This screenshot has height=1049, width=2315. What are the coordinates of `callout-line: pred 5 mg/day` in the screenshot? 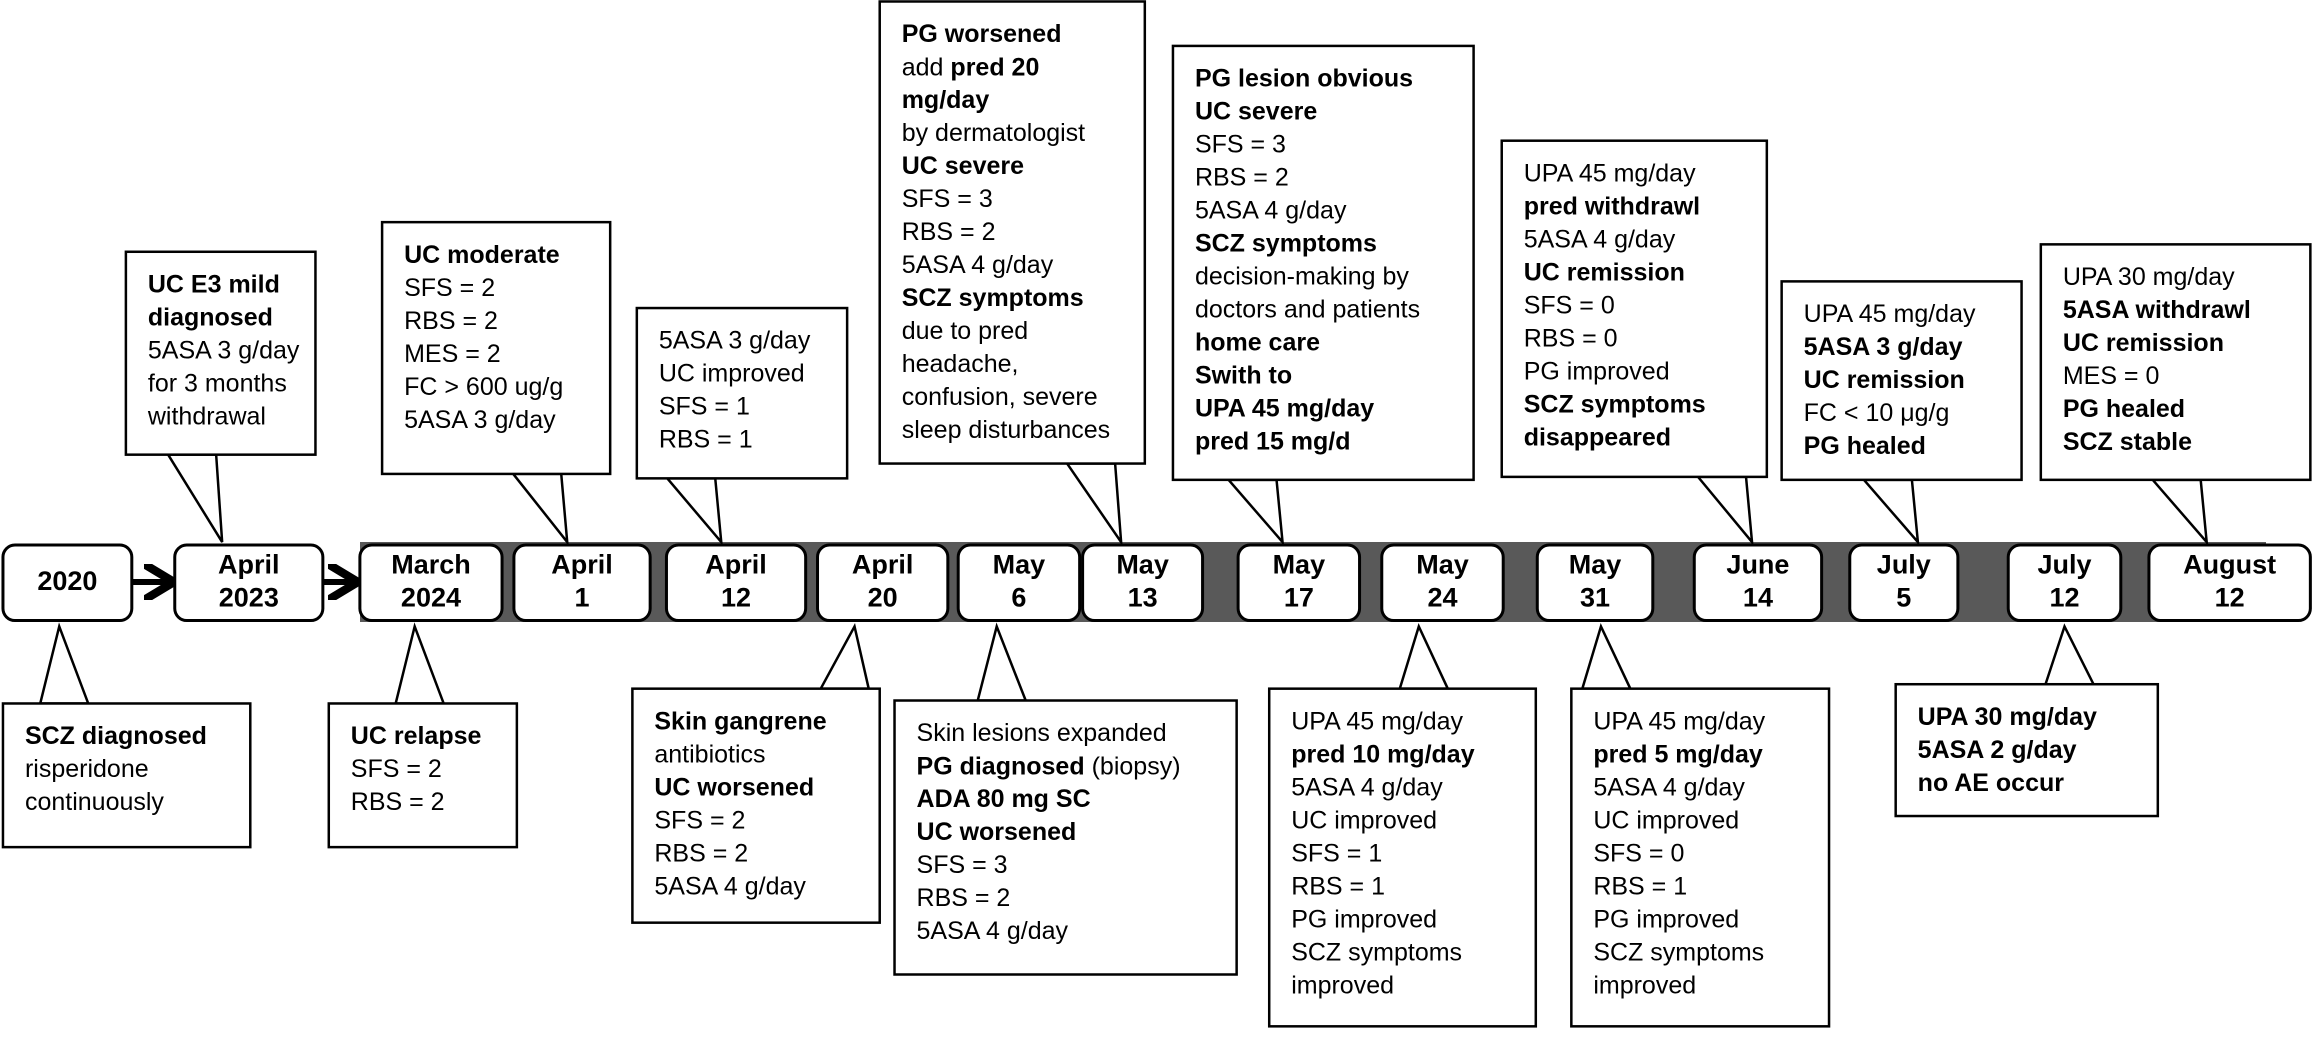 It's located at (1678, 754).